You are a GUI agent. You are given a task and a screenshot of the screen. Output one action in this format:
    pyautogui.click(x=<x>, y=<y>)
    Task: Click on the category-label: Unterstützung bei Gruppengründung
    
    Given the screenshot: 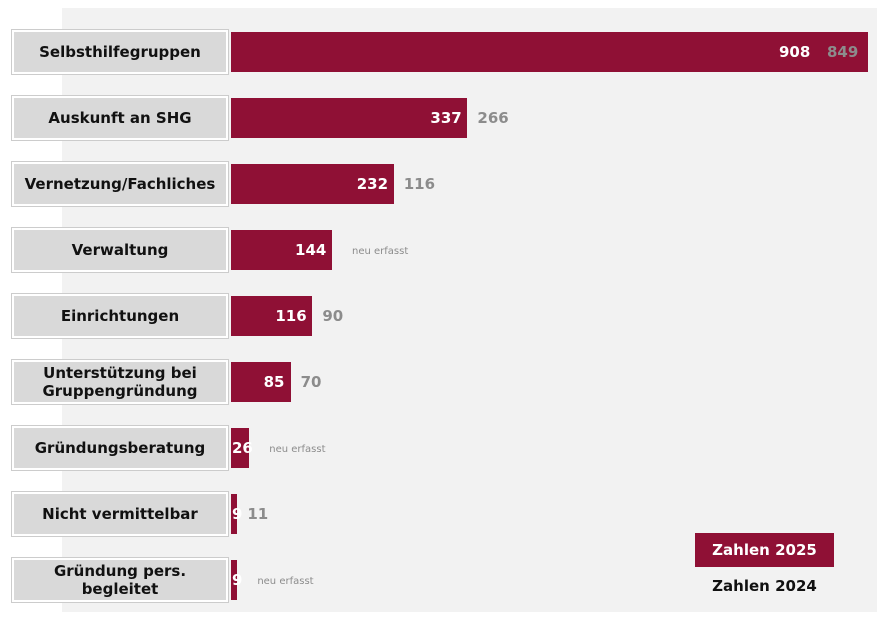 What is the action you would take?
    pyautogui.click(x=120, y=382)
    